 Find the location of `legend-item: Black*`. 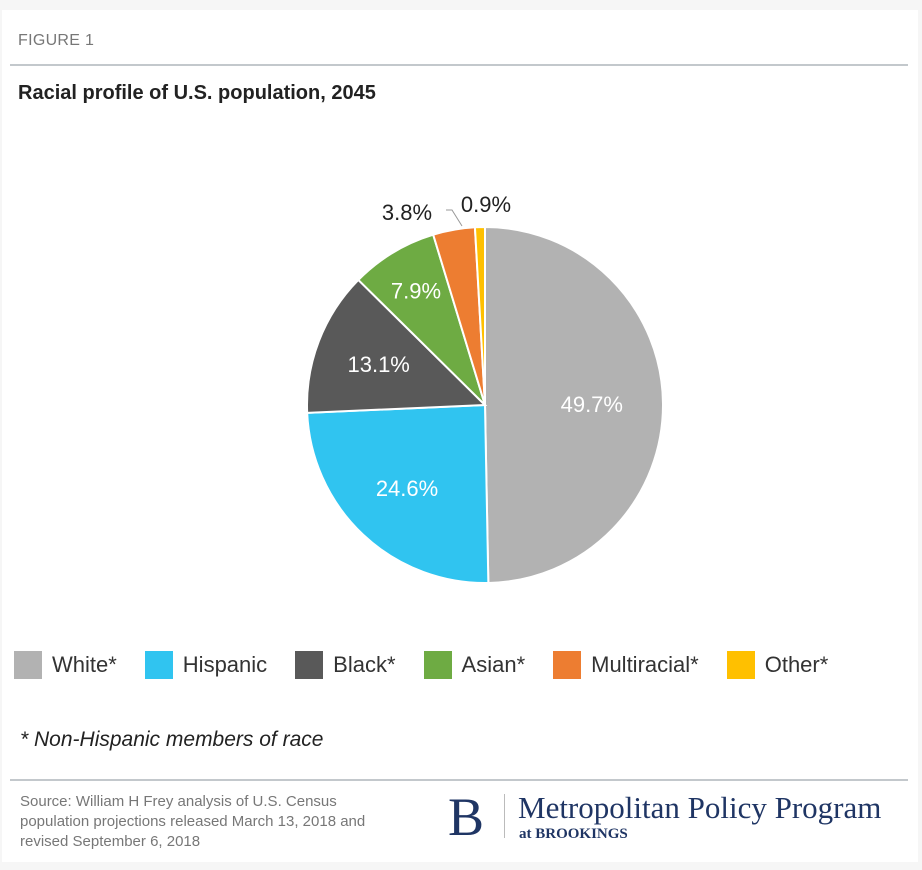

legend-item: Black* is located at coordinates (345, 665).